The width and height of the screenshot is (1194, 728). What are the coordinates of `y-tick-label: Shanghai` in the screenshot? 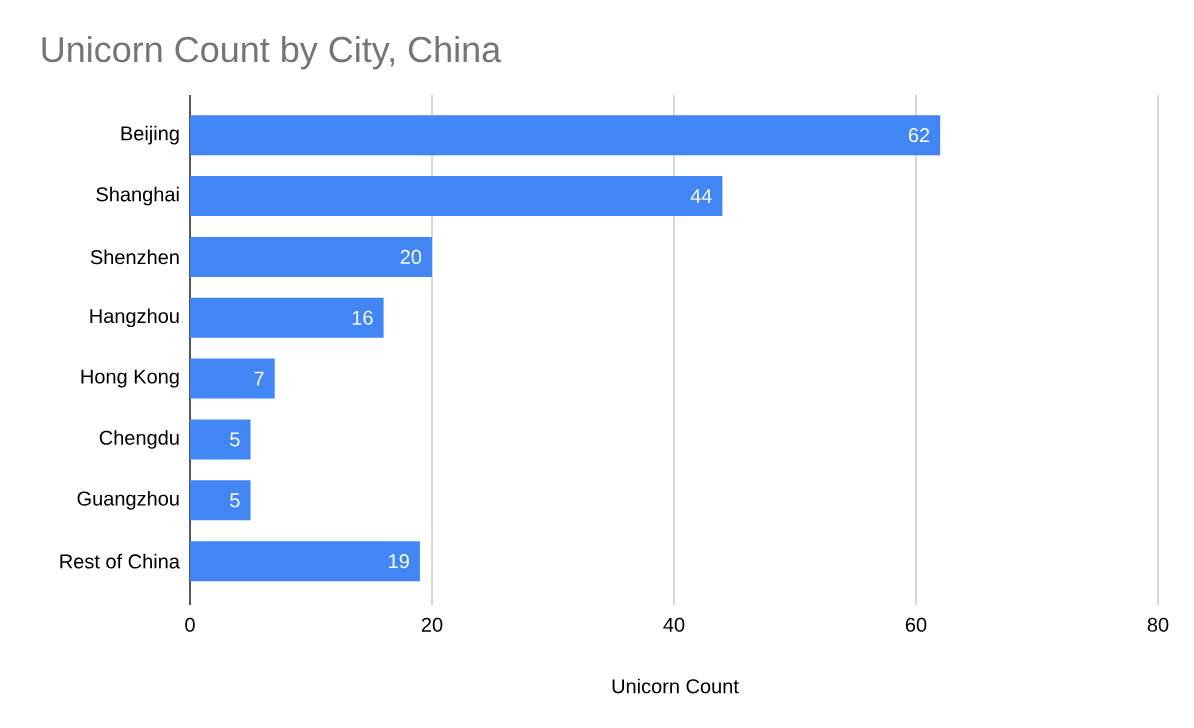 It's located at (137, 196).